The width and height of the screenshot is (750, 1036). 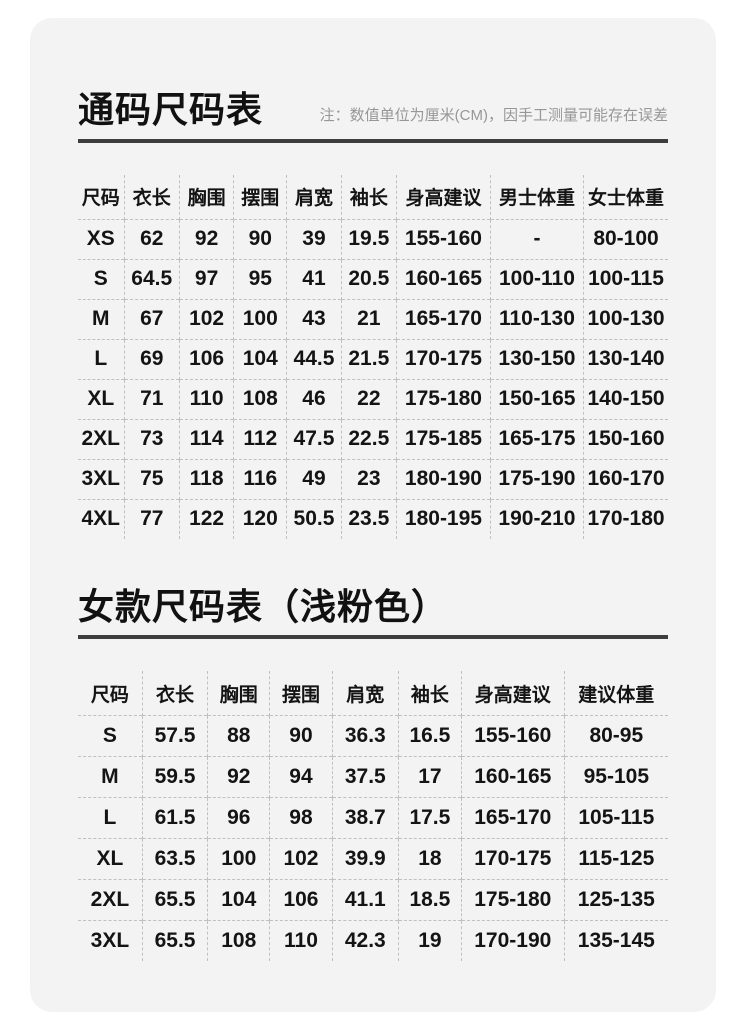 What do you see at coordinates (365, 900) in the screenshot?
I see `measurement-cell: 41.1` at bounding box center [365, 900].